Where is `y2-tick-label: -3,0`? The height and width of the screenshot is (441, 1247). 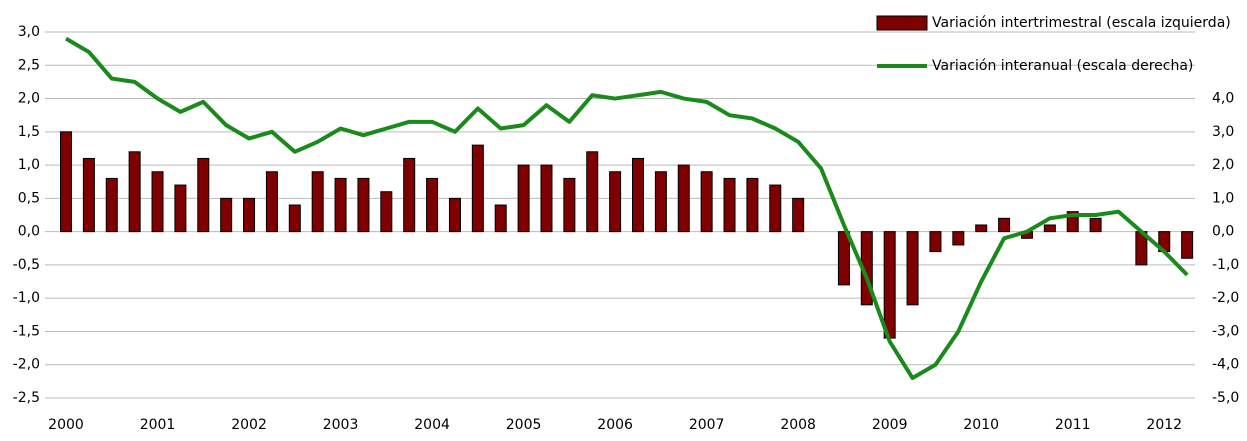 y2-tick-label: -3,0 is located at coordinates (1225, 331).